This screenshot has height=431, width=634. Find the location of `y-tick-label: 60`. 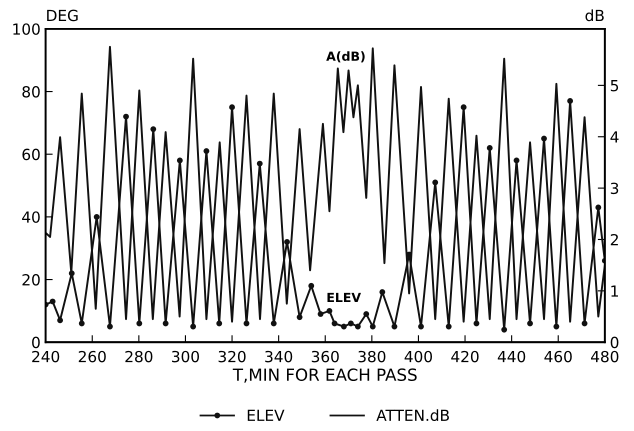

y-tick-label: 60 is located at coordinates (31, 154).